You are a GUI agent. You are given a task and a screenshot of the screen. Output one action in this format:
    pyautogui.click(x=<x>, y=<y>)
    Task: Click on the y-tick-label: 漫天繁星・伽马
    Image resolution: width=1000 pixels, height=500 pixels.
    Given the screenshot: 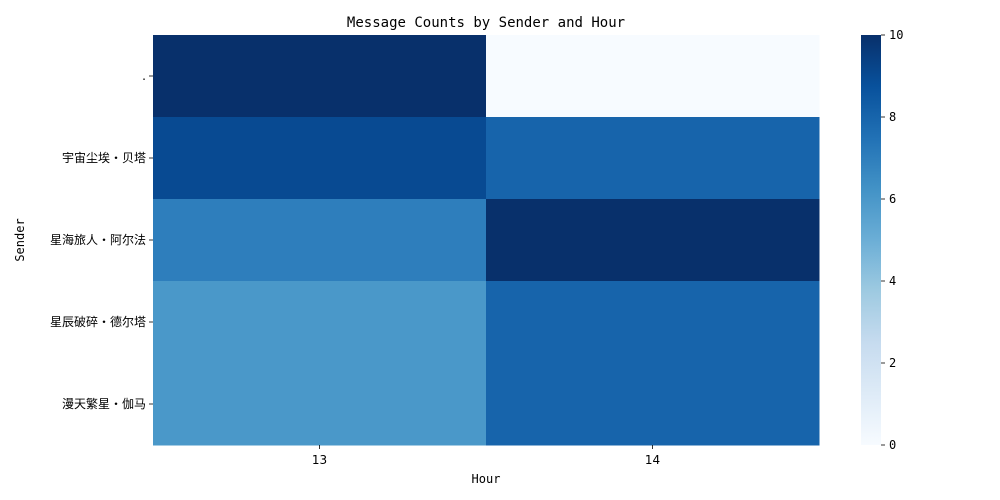 What is the action you would take?
    pyautogui.click(x=104, y=403)
    